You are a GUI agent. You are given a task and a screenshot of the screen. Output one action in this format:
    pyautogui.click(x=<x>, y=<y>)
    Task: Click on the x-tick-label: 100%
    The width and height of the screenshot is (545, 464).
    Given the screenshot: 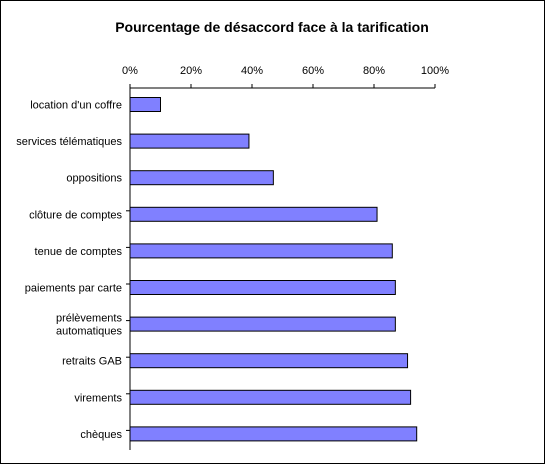 What is the action you would take?
    pyautogui.click(x=435, y=71)
    